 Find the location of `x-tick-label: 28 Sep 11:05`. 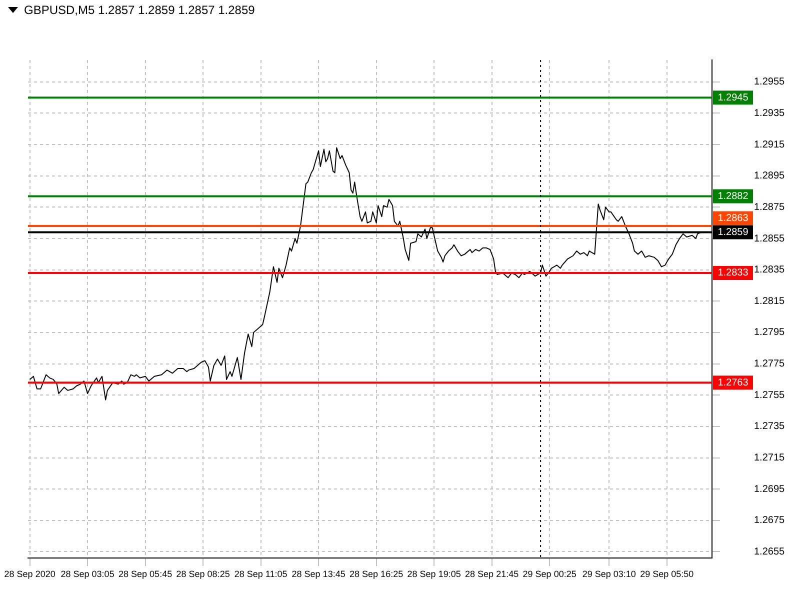

x-tick-label: 28 Sep 11:05 is located at coordinates (261, 573).